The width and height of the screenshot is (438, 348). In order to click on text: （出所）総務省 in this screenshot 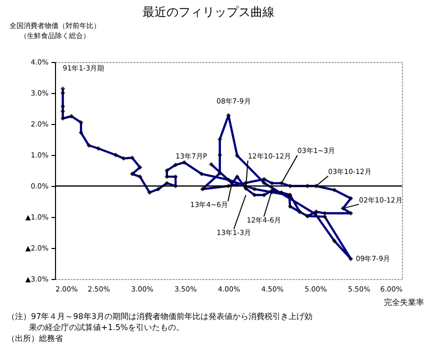, I will do `click(35, 338)`.